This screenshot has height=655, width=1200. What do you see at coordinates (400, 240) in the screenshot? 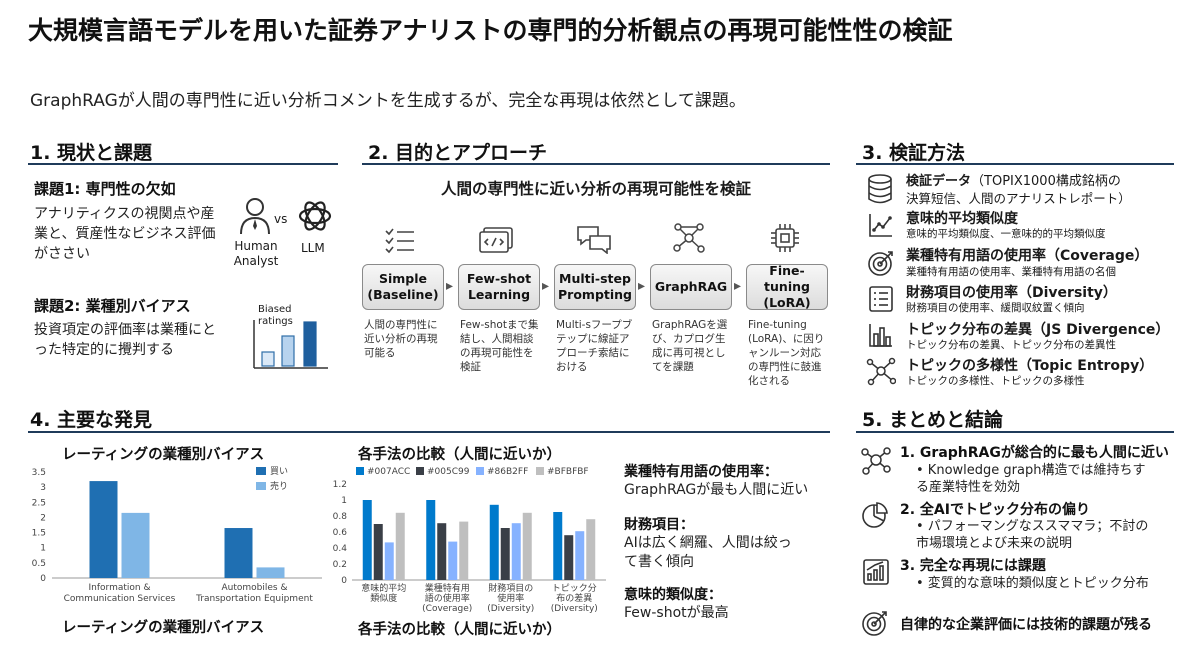
I see `checklist-icon` at bounding box center [400, 240].